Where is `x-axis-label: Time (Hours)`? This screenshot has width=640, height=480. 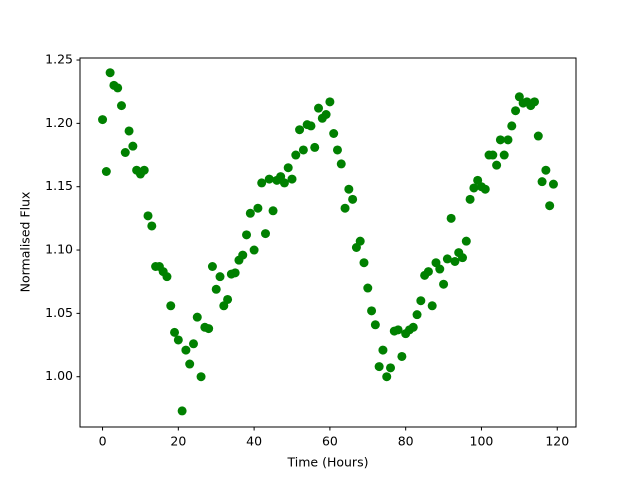
x-axis-label: Time (Hours) is located at coordinates (328, 462).